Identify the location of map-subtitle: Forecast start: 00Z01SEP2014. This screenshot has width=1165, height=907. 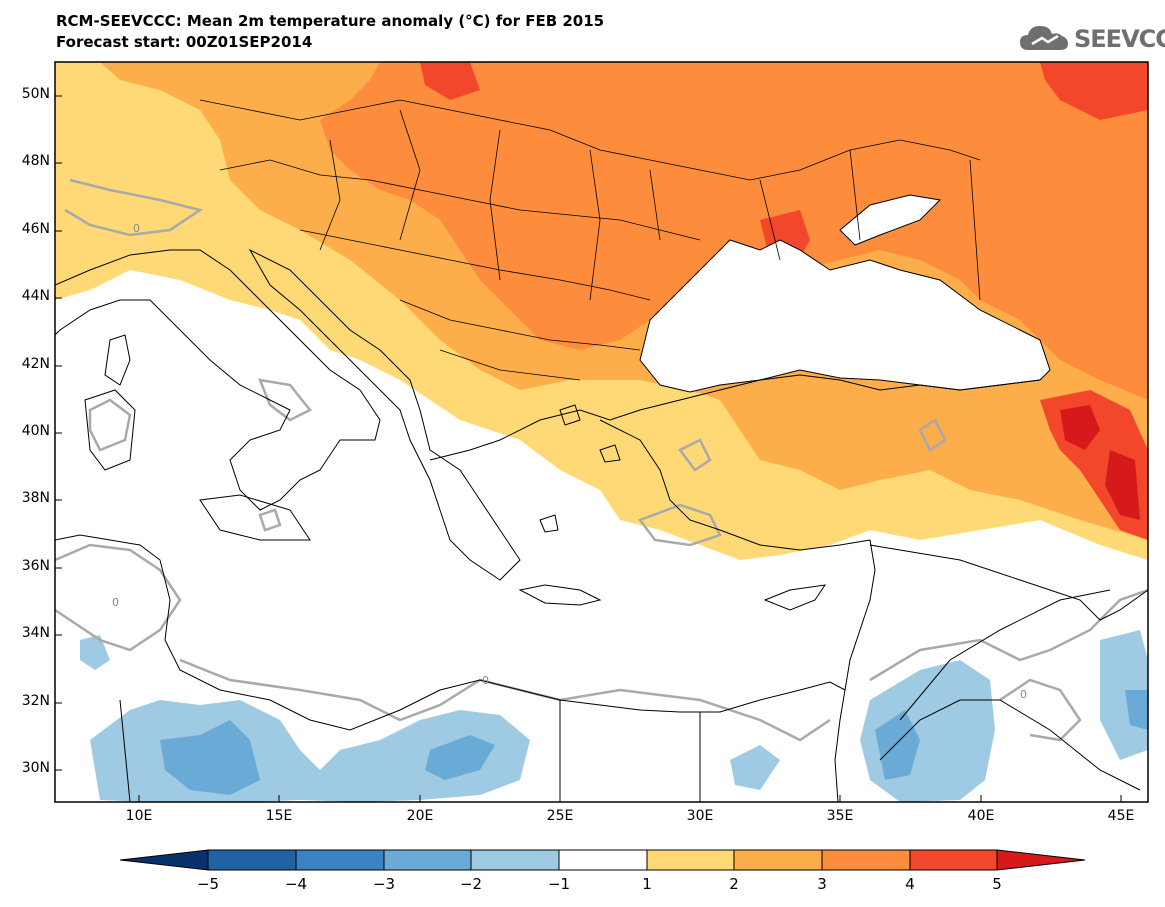
(184, 42).